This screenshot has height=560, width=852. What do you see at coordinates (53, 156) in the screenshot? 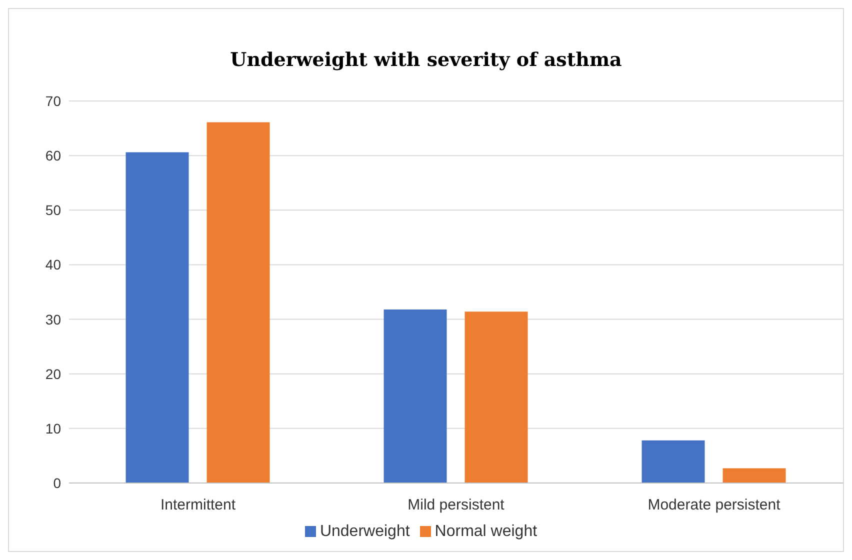
I see `y-tick-label: 60` at bounding box center [53, 156].